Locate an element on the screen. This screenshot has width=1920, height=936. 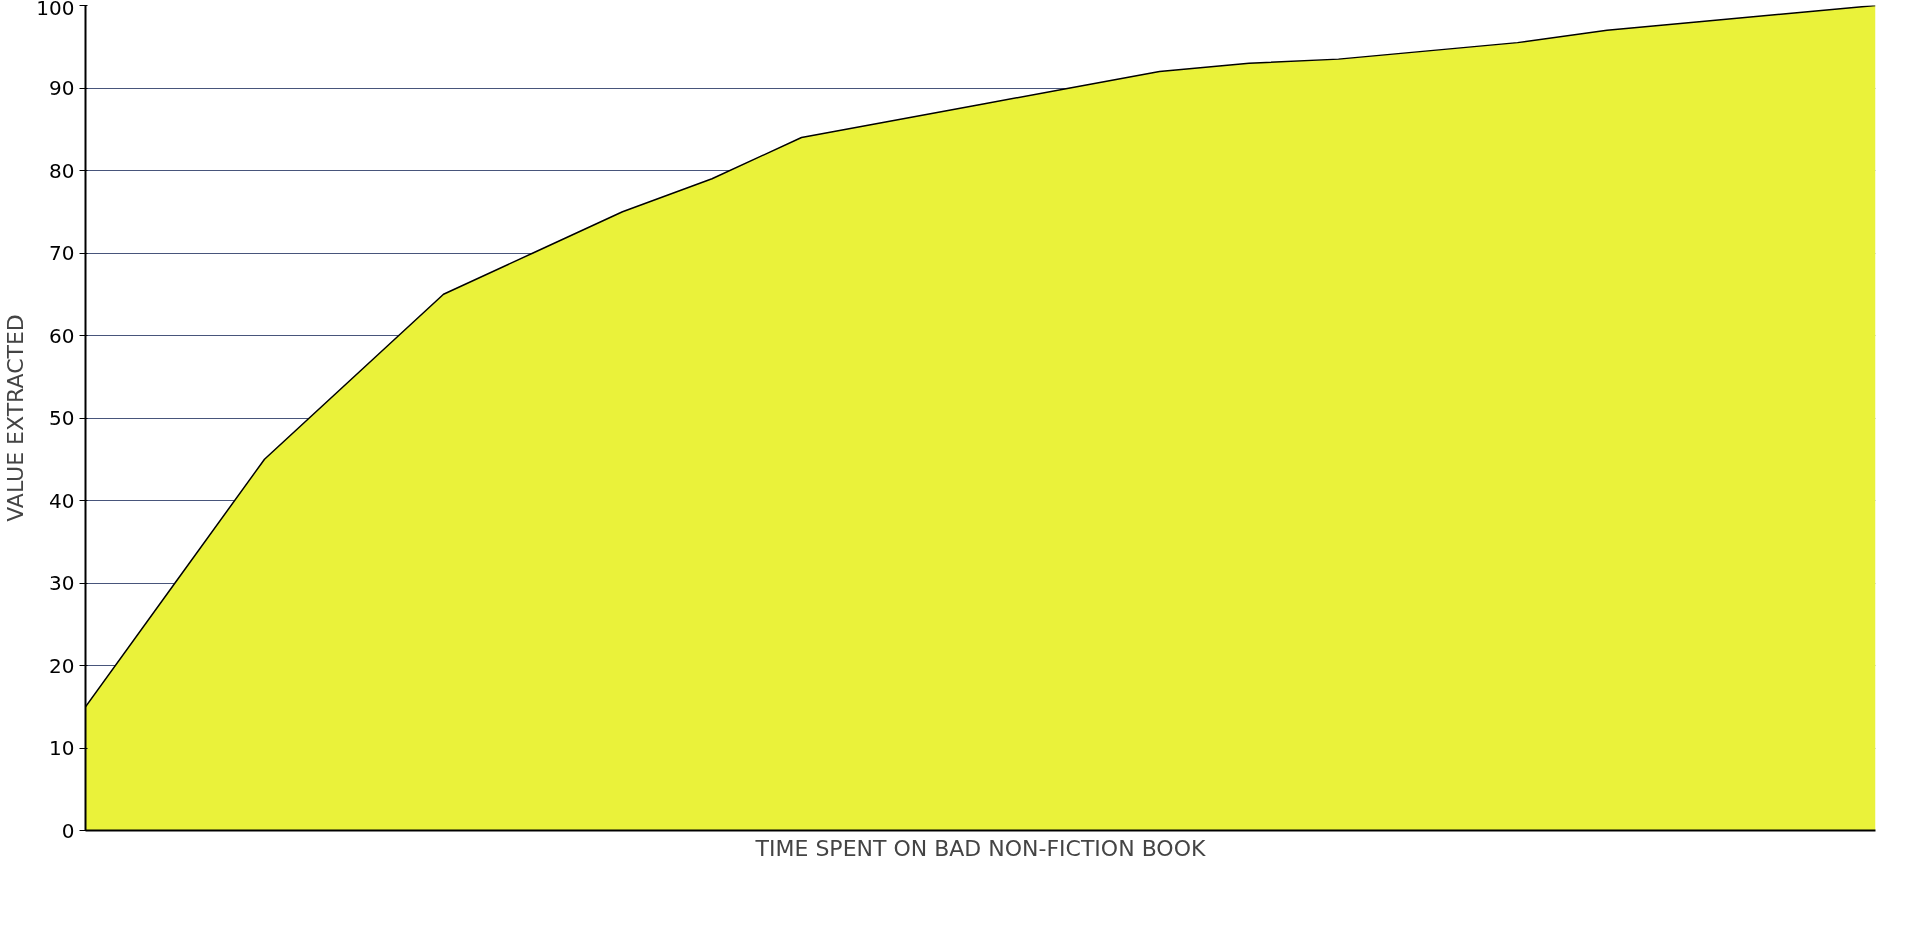
y-tick-label: 10 is located at coordinates (62, 748).